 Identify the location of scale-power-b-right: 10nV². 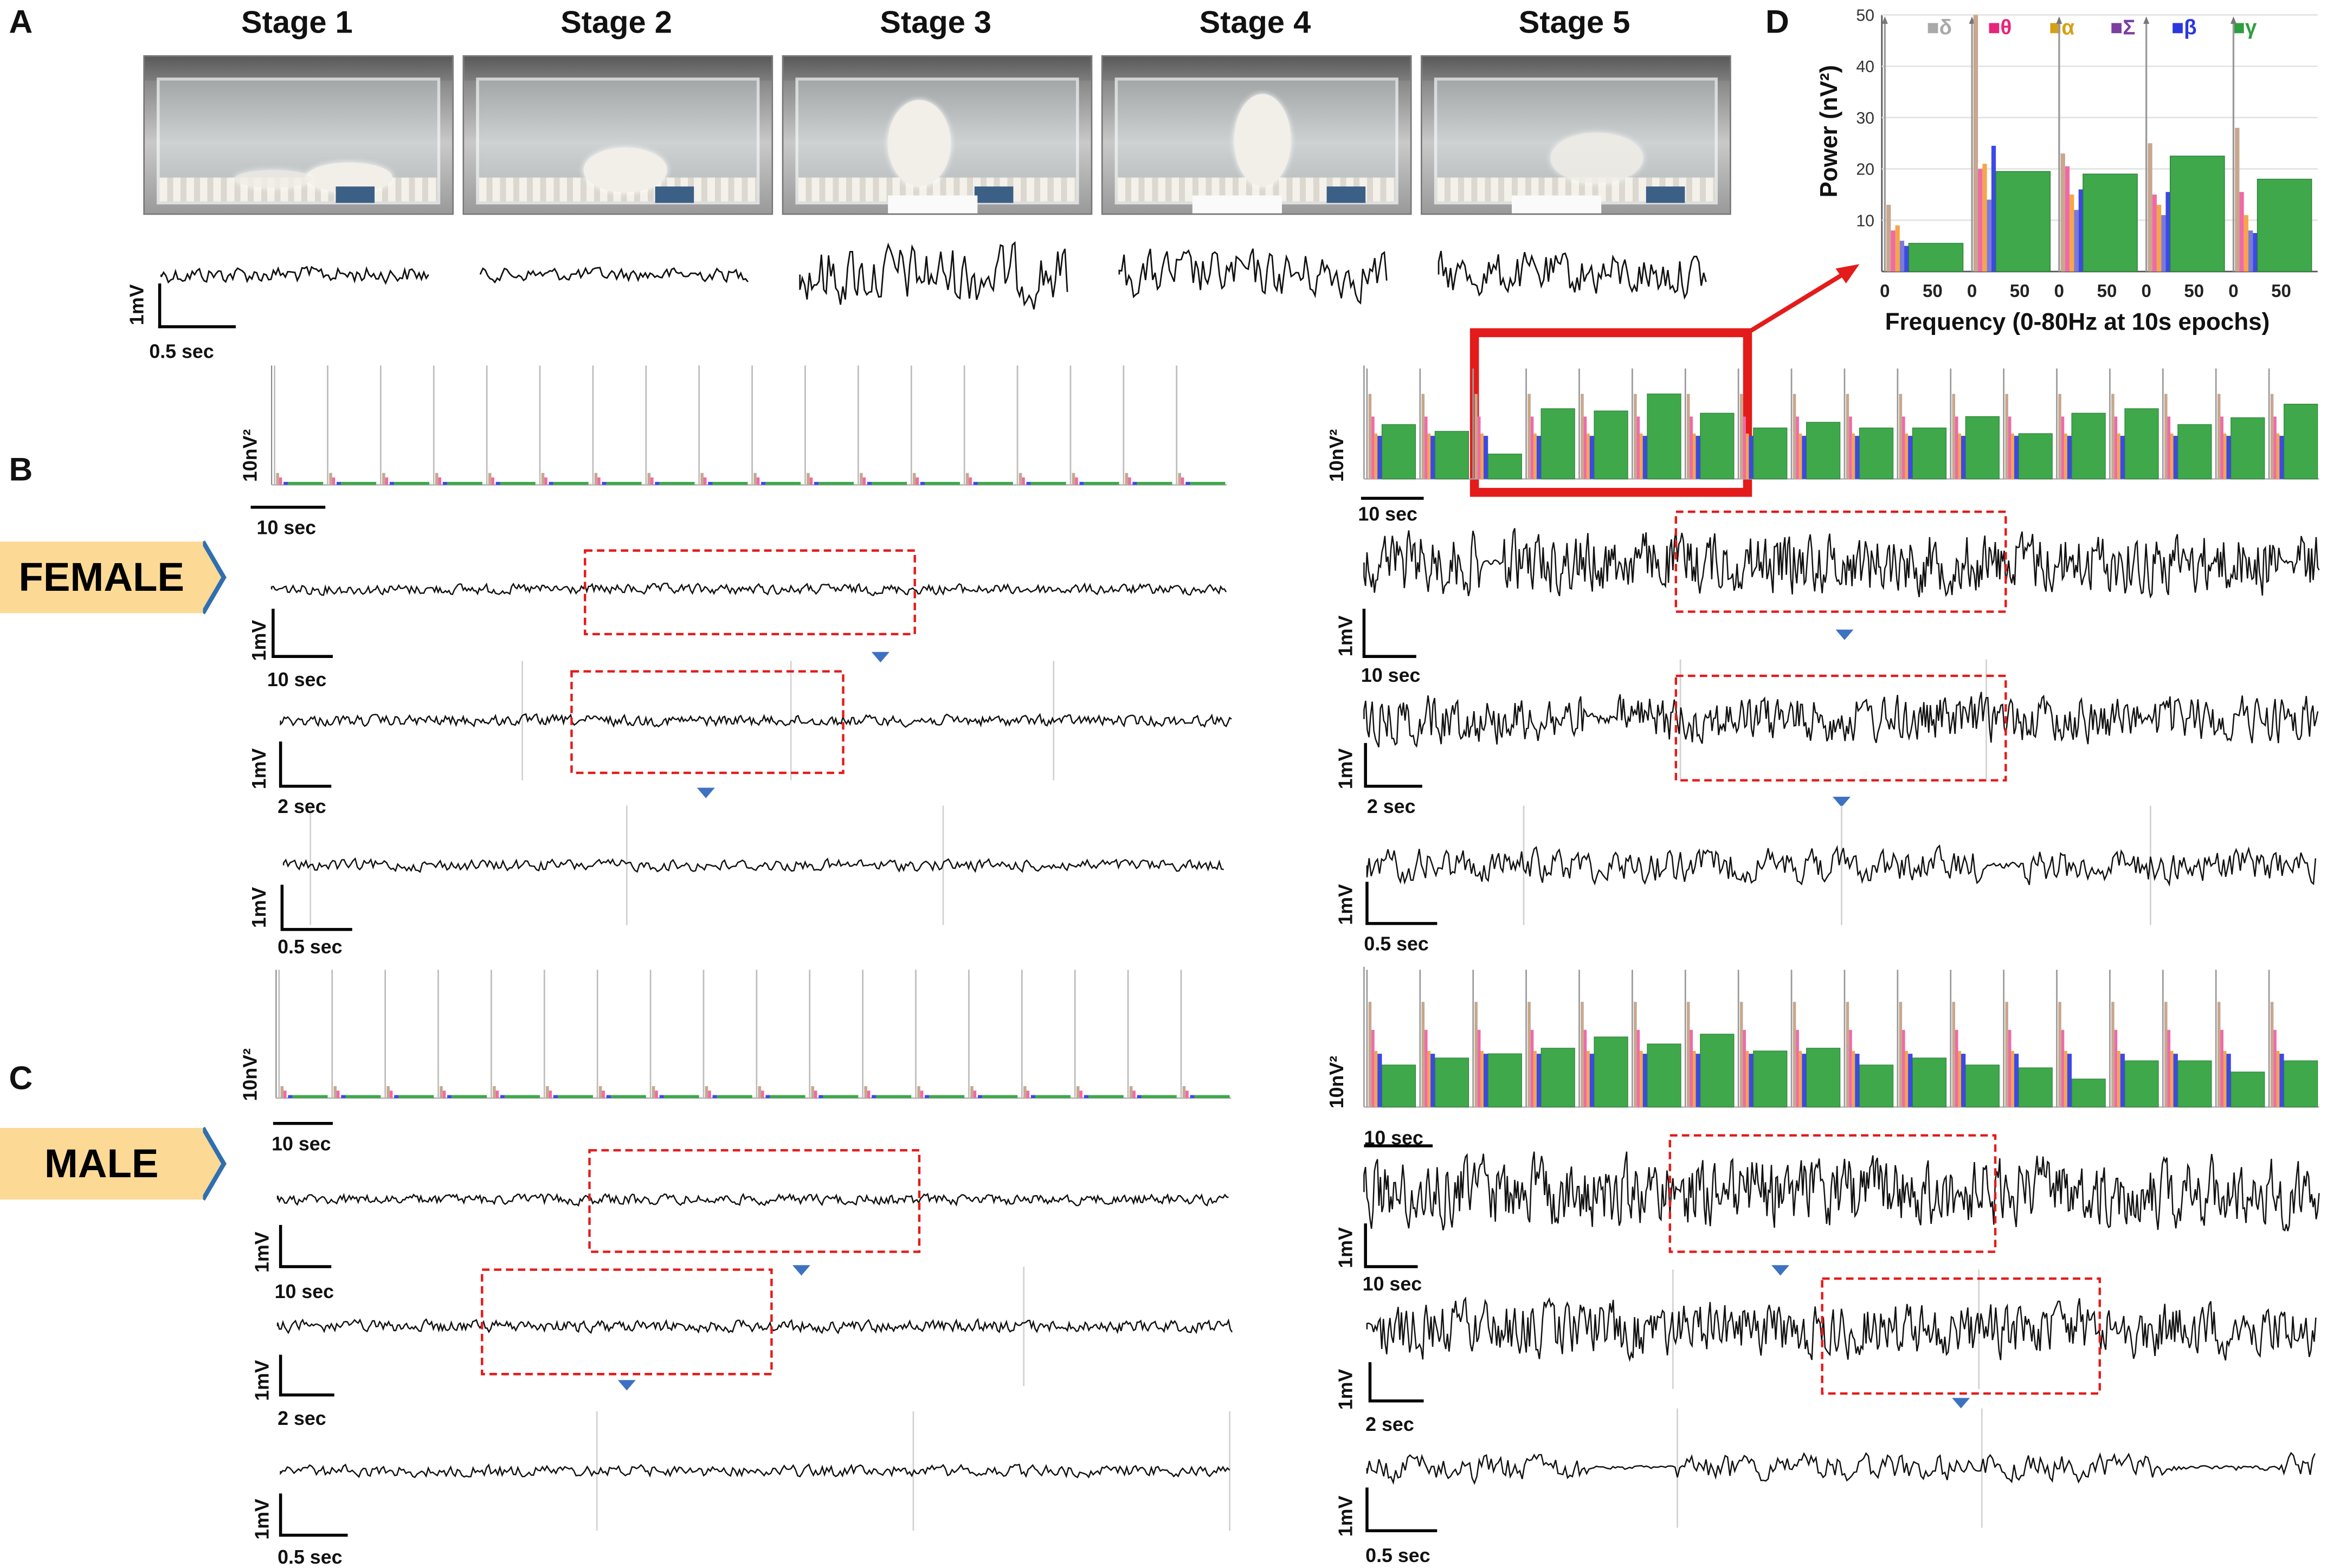
(1336, 455).